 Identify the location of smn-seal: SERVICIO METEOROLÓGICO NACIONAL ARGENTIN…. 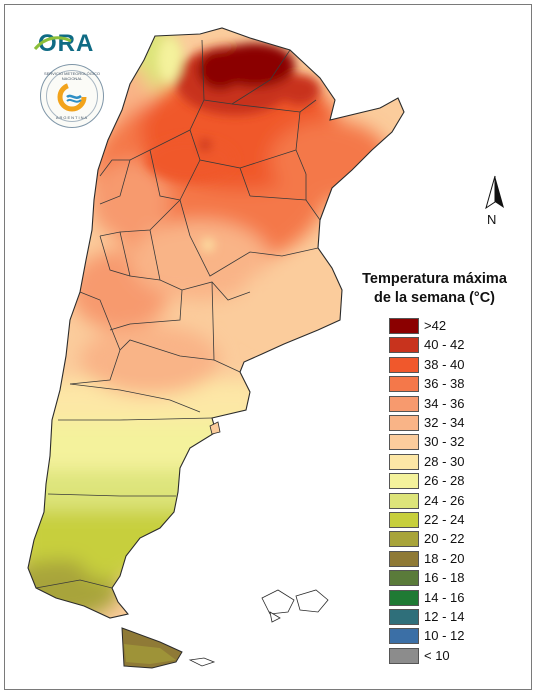
(72, 96).